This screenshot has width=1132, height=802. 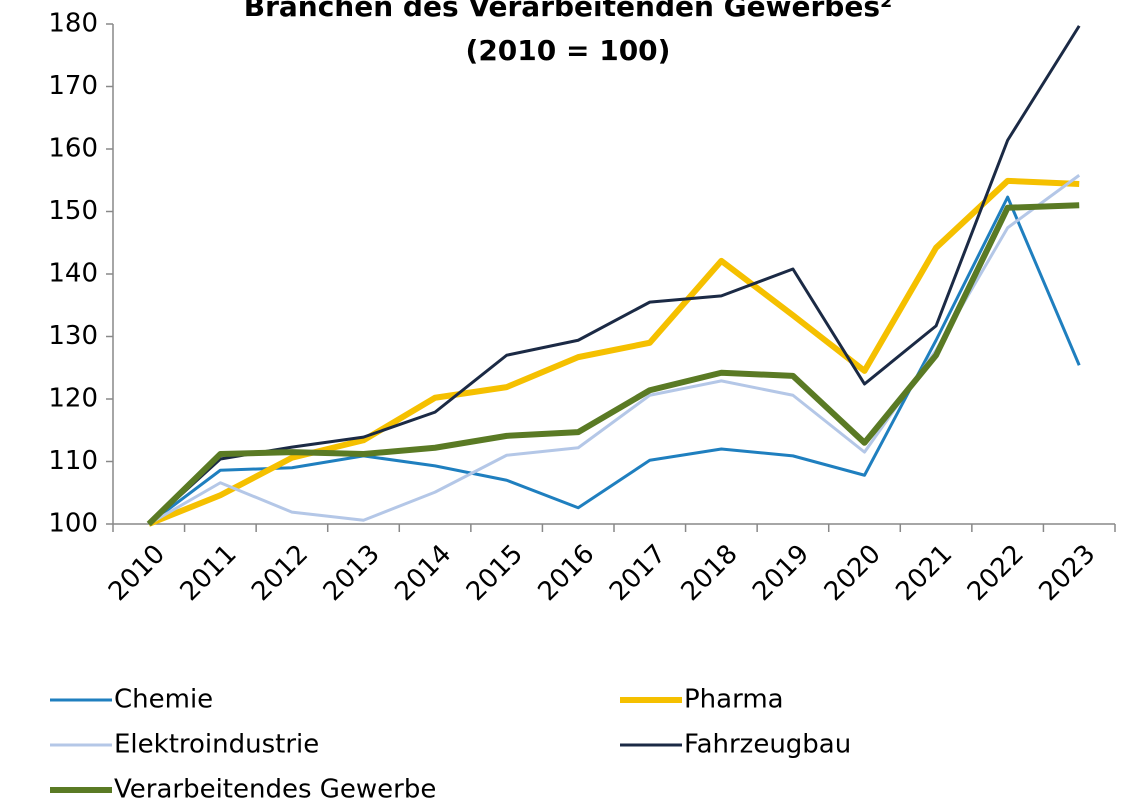 What do you see at coordinates (781, 573) in the screenshot?
I see `x-tick-label: 2019` at bounding box center [781, 573].